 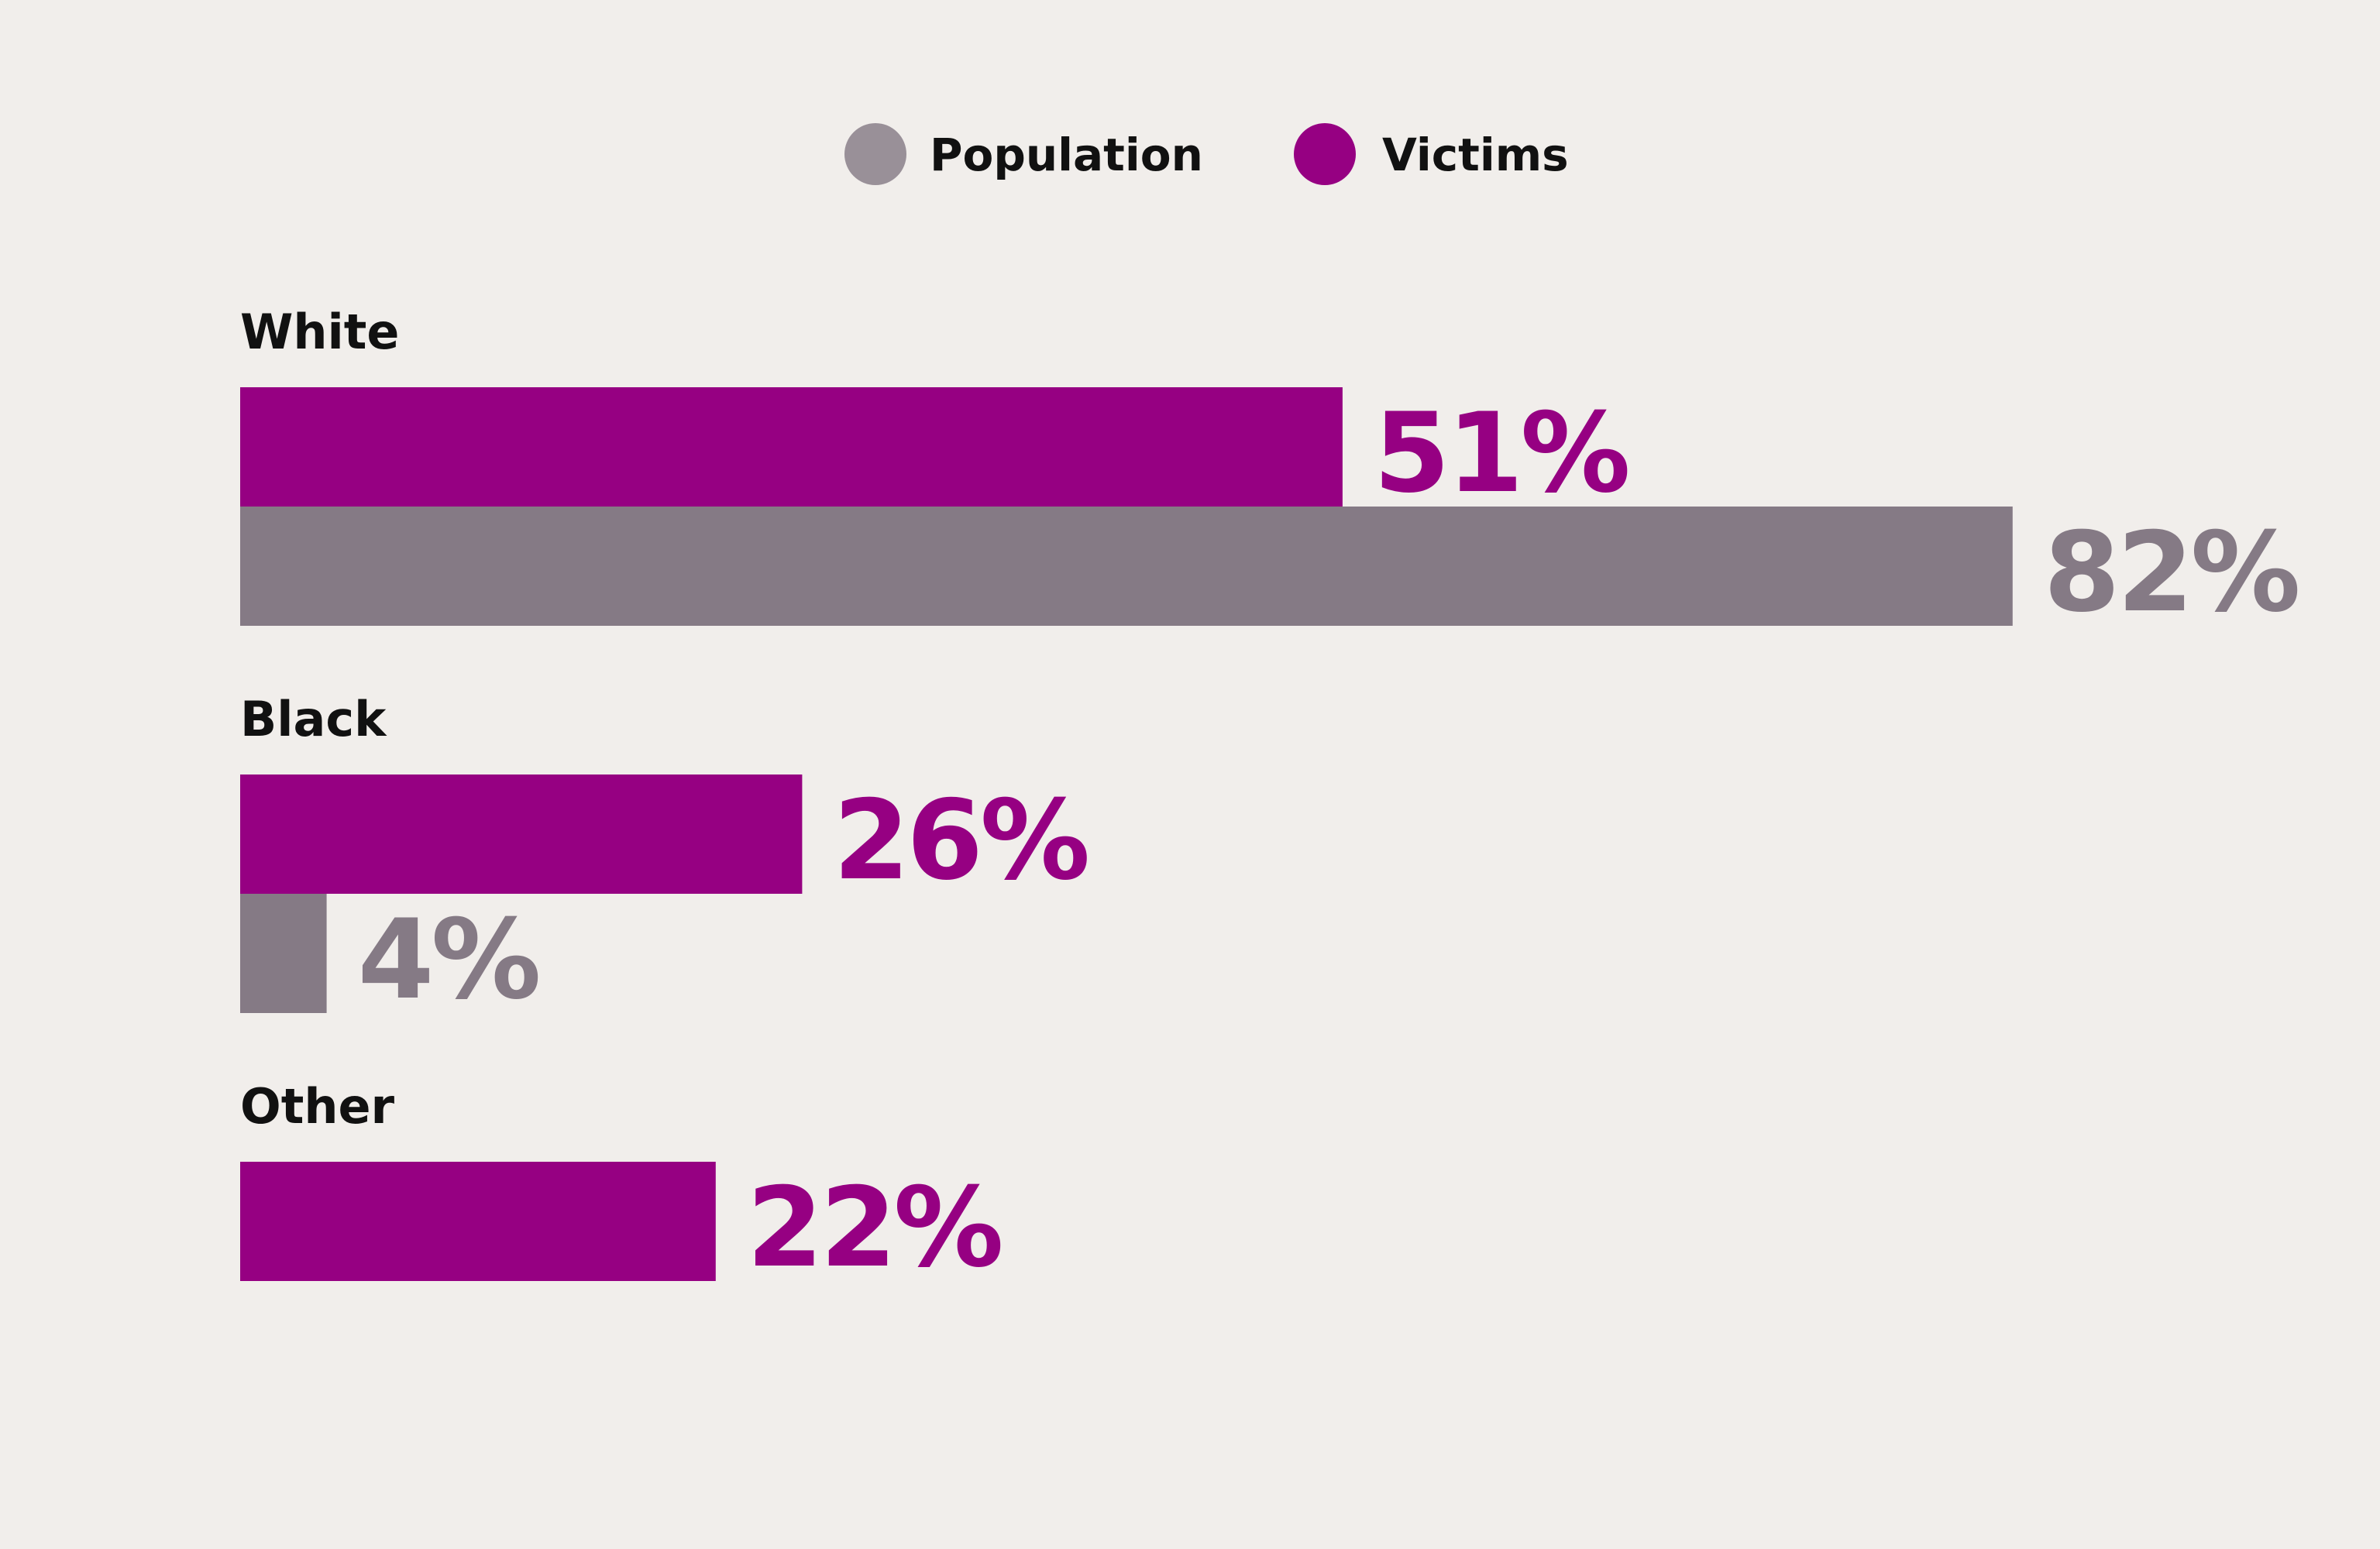 What do you see at coordinates (1067, 155) in the screenshot?
I see `legend-label-population: Population` at bounding box center [1067, 155].